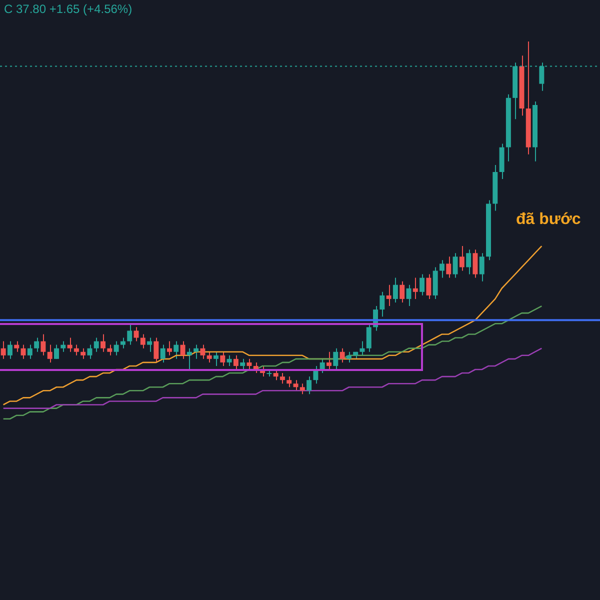  I want to click on text: C 37.80 +1.65 (+4.56%), so click(68, 9).